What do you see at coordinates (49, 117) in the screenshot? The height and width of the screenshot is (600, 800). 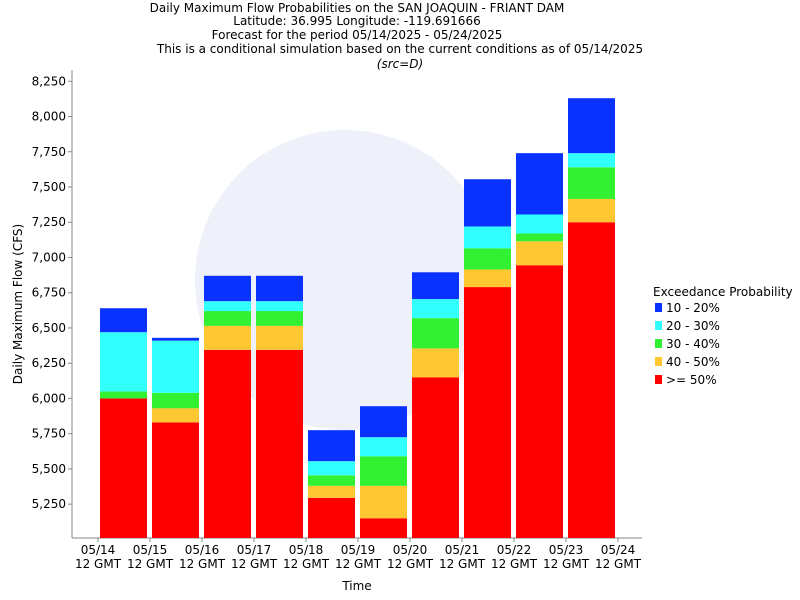 I see `y-tick-label: 8,000` at bounding box center [49, 117].